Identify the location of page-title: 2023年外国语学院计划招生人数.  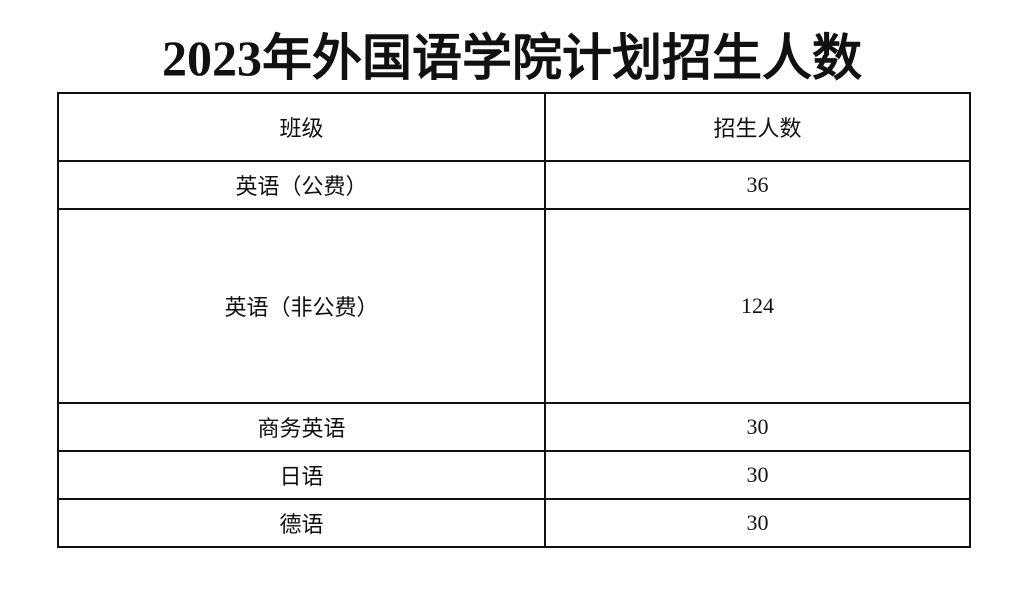
(512, 58).